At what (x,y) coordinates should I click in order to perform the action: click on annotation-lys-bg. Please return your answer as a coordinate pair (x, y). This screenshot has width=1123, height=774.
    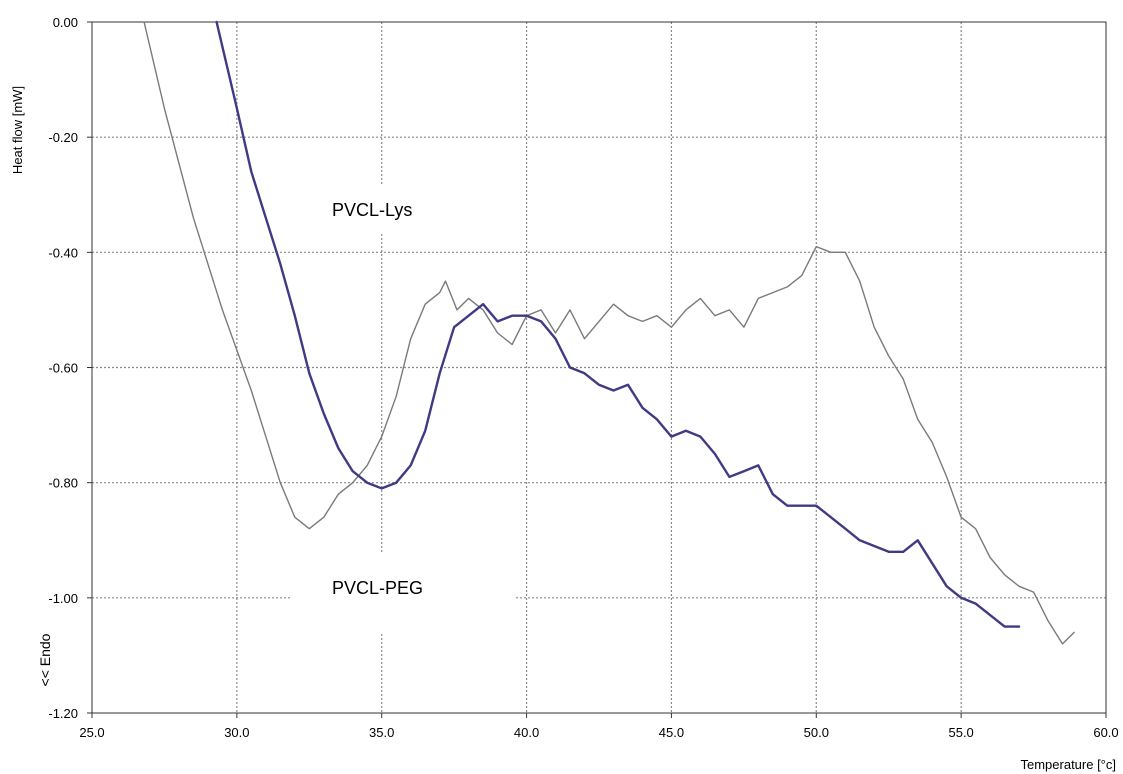
    Looking at the image, I should click on (390, 209).